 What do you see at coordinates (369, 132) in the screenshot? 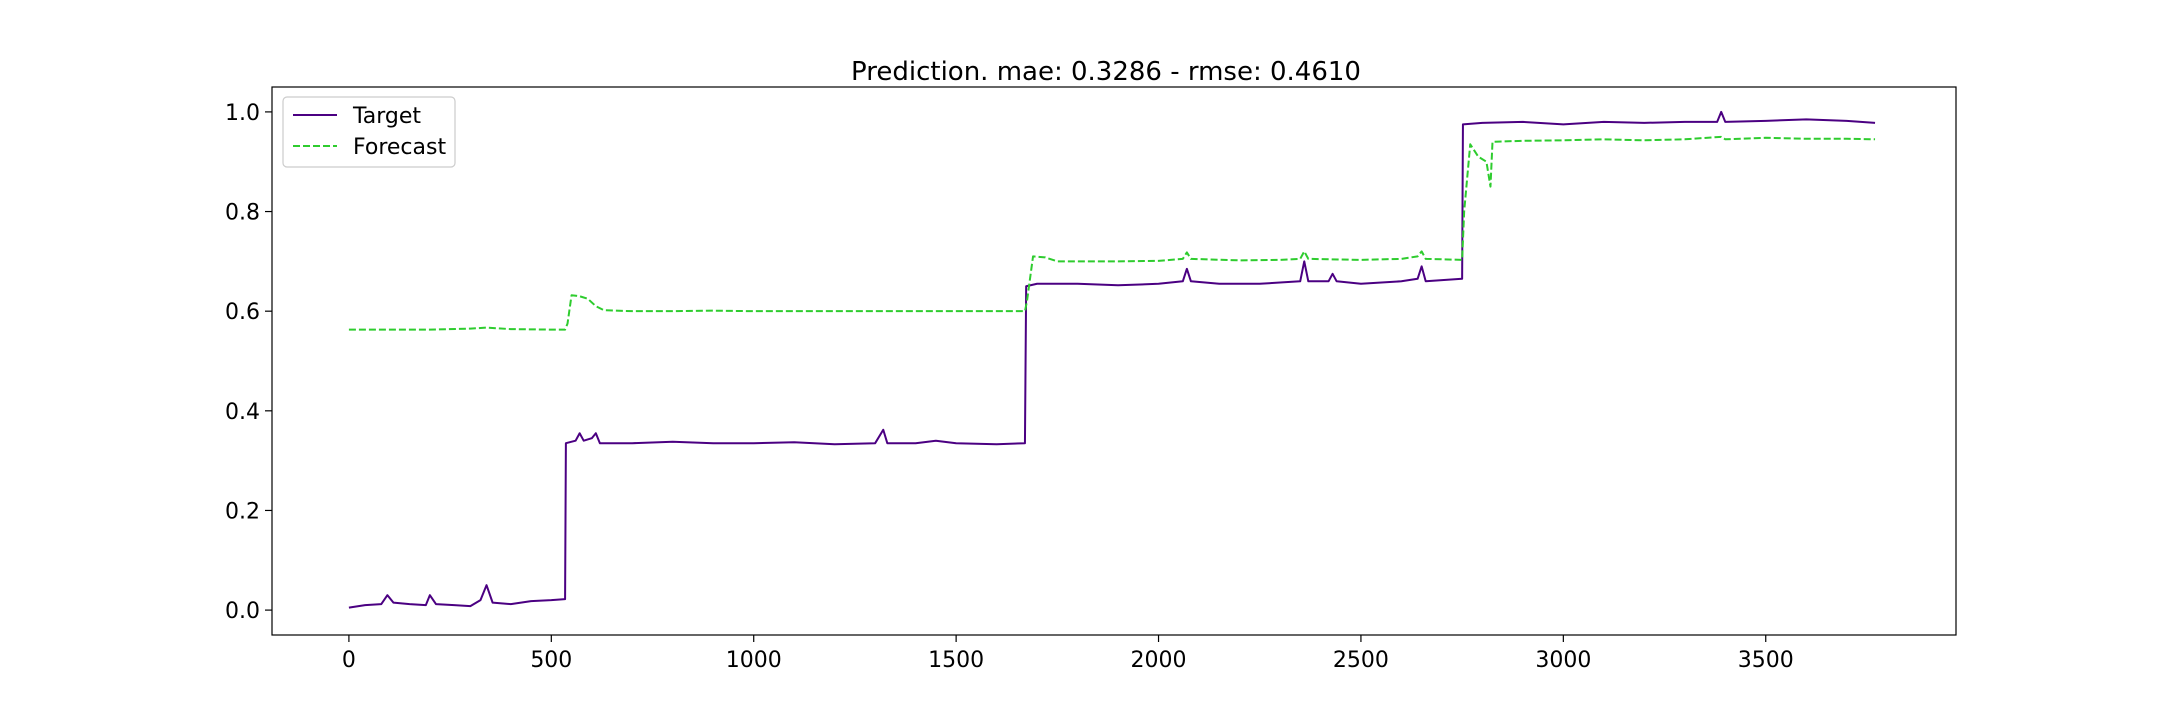
I see `legend: Target Forecast` at bounding box center [369, 132].